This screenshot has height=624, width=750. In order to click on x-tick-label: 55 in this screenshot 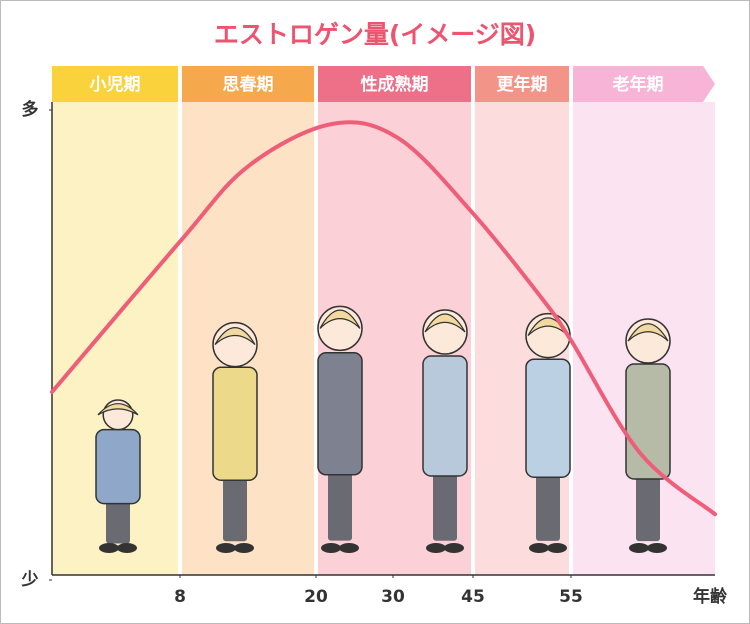, I will do `click(571, 597)`.